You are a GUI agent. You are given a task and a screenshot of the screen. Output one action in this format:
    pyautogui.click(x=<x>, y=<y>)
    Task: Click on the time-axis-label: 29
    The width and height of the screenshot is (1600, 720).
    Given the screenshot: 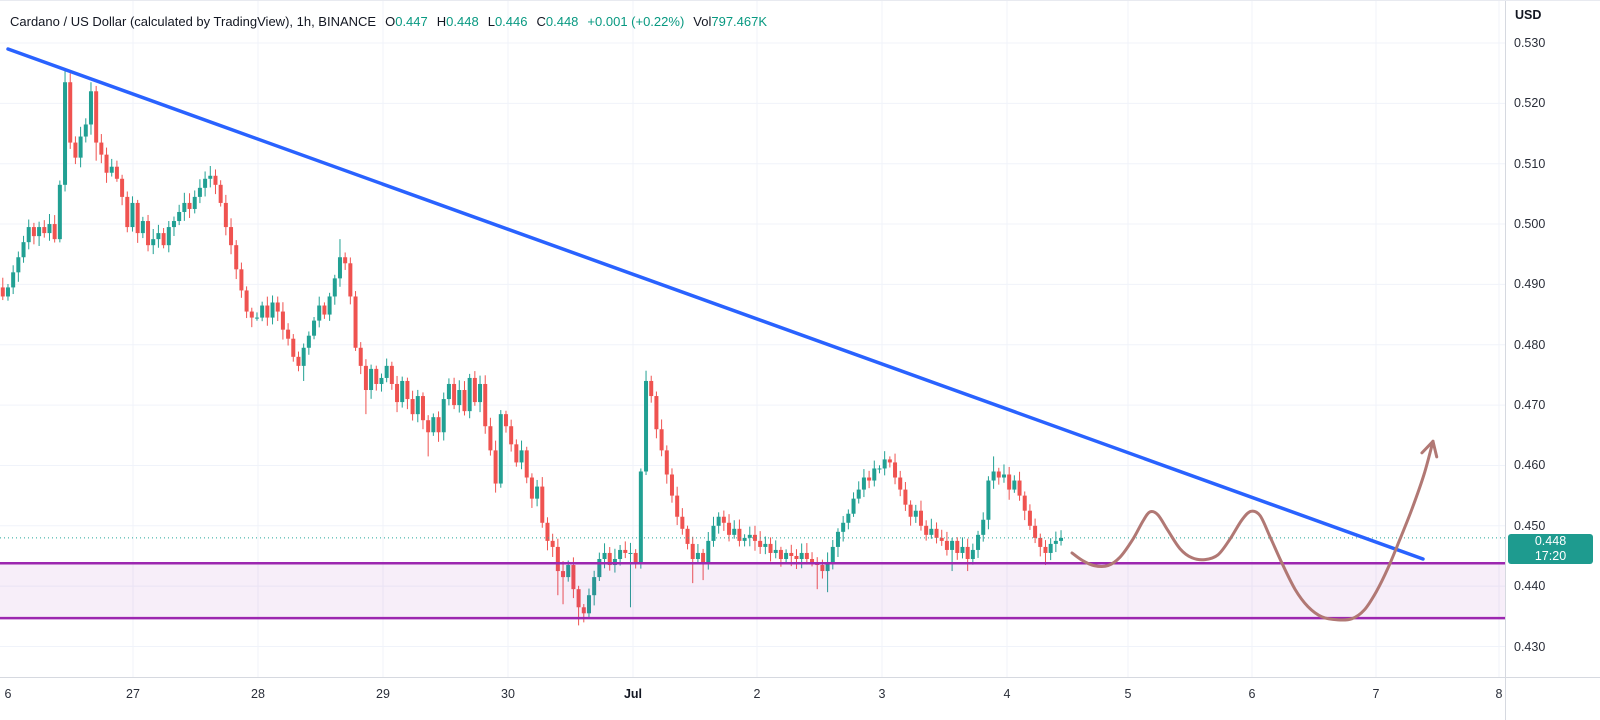 What is the action you would take?
    pyautogui.click(x=383, y=694)
    